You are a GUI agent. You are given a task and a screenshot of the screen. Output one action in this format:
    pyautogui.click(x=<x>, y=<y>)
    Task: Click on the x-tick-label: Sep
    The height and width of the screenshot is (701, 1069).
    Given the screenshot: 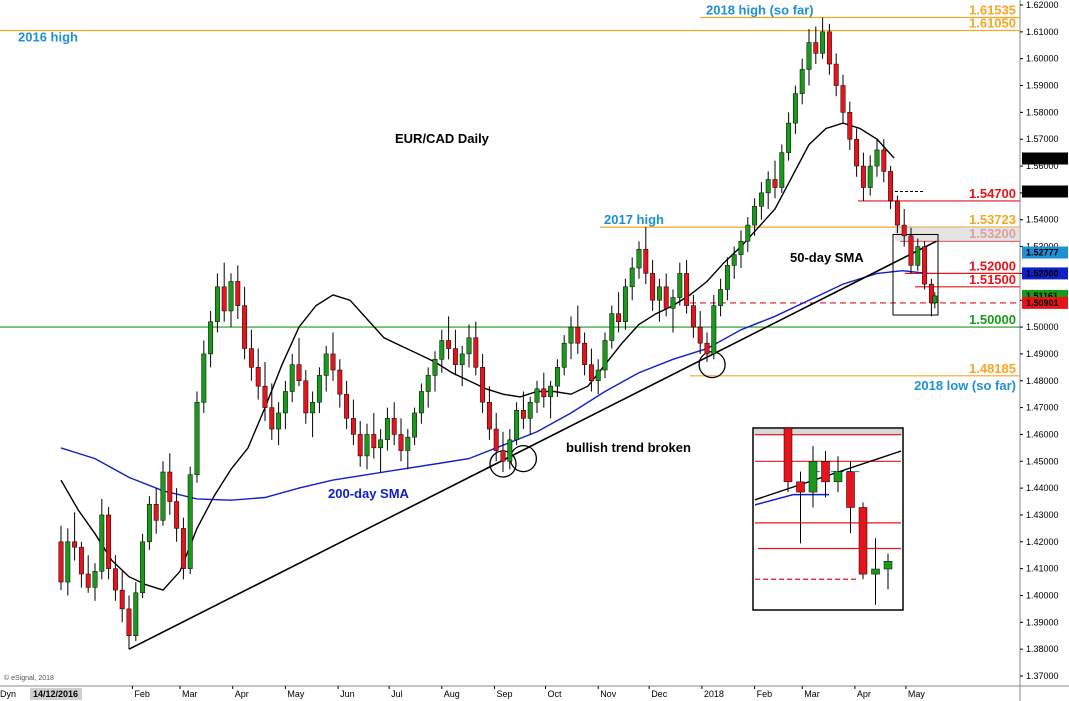 What is the action you would take?
    pyautogui.click(x=505, y=694)
    